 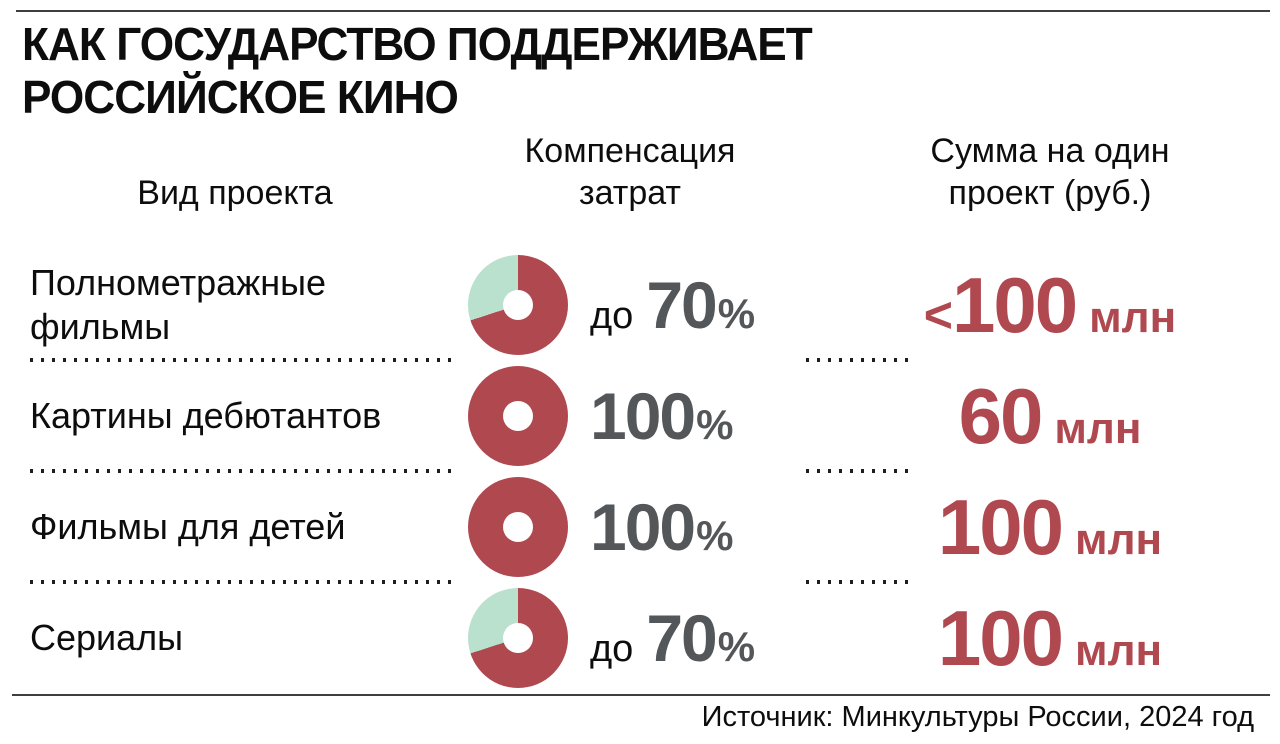 I want to click on table-row-debut-films: Картины дебютантов 100 % 60 млн, so click(x=640, y=416).